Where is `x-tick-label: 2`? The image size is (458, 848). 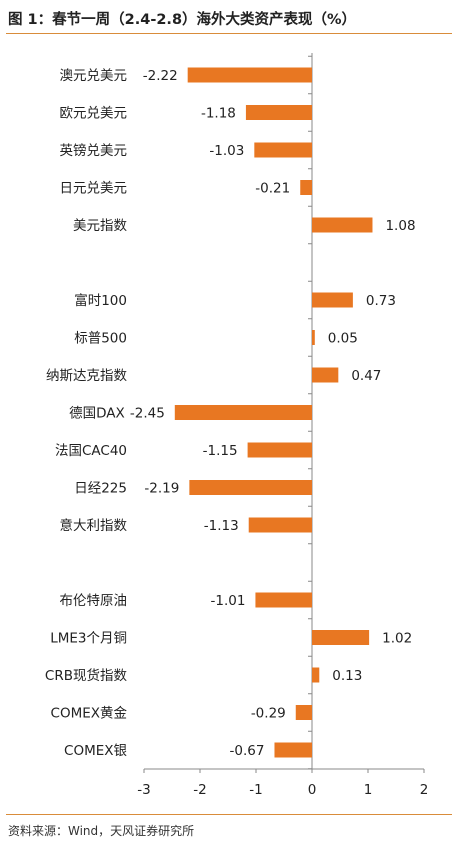 x-tick-label: 2 is located at coordinates (424, 790).